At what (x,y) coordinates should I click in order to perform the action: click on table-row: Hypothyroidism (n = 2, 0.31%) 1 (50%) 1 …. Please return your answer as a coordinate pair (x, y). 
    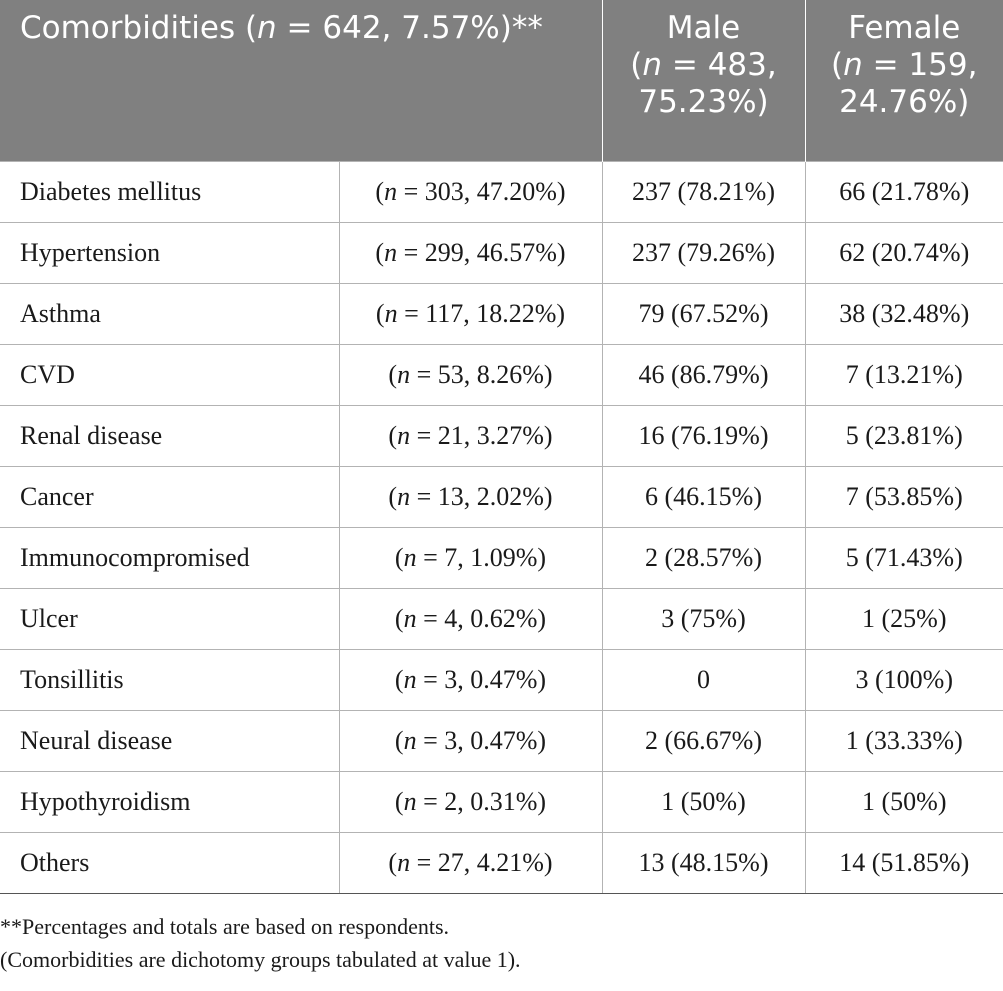
    Looking at the image, I should click on (501, 801).